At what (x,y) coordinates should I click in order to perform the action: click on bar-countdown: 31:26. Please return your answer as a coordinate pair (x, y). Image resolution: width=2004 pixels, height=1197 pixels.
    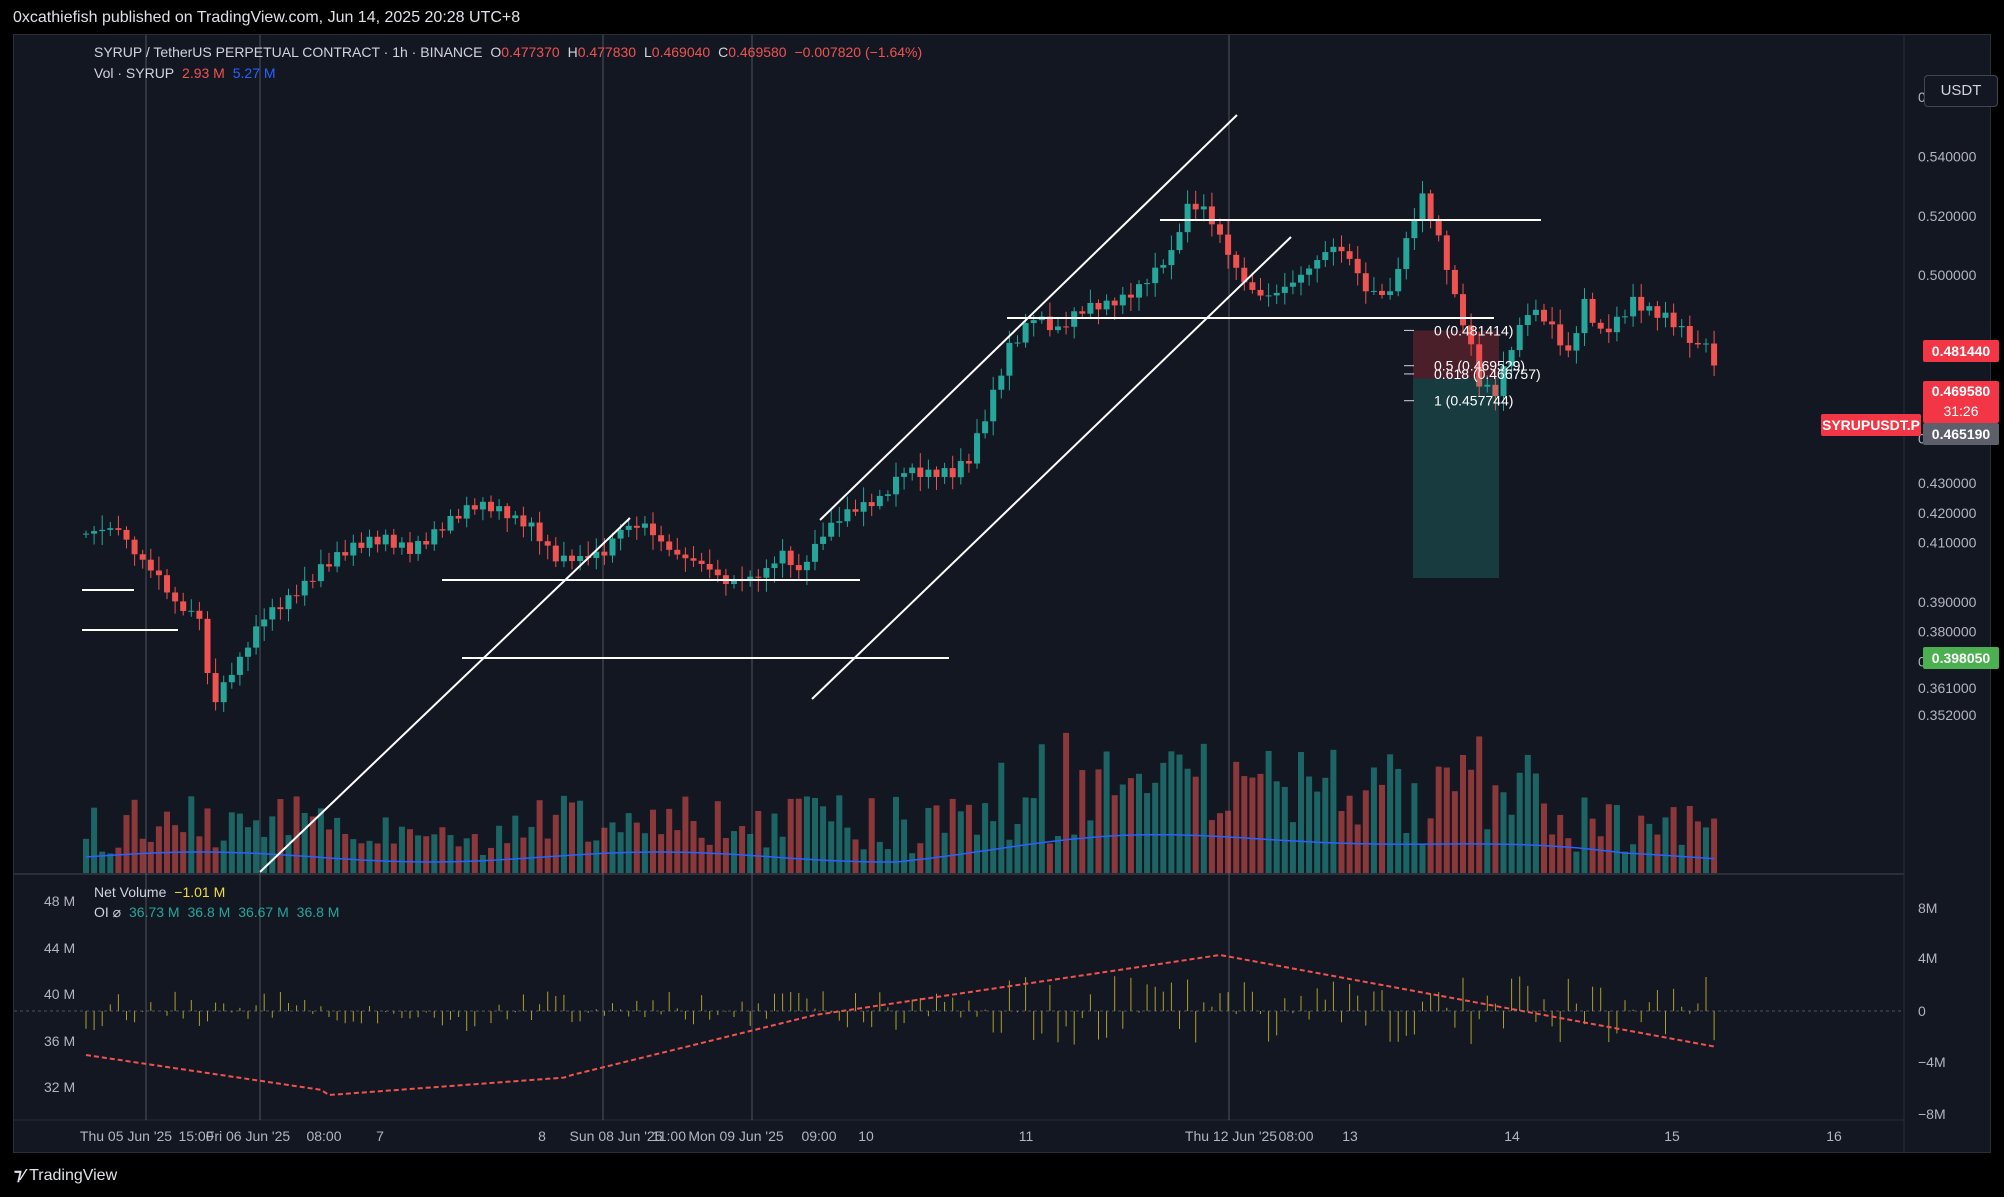
    Looking at the image, I should click on (1961, 411).